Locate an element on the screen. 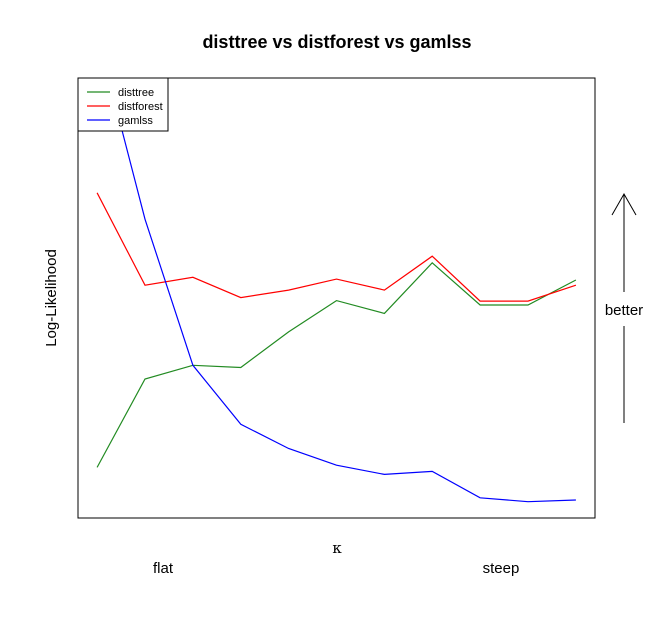 Image resolution: width=654 pixels, height=617 pixels. better-arrow is located at coordinates (624, 307).